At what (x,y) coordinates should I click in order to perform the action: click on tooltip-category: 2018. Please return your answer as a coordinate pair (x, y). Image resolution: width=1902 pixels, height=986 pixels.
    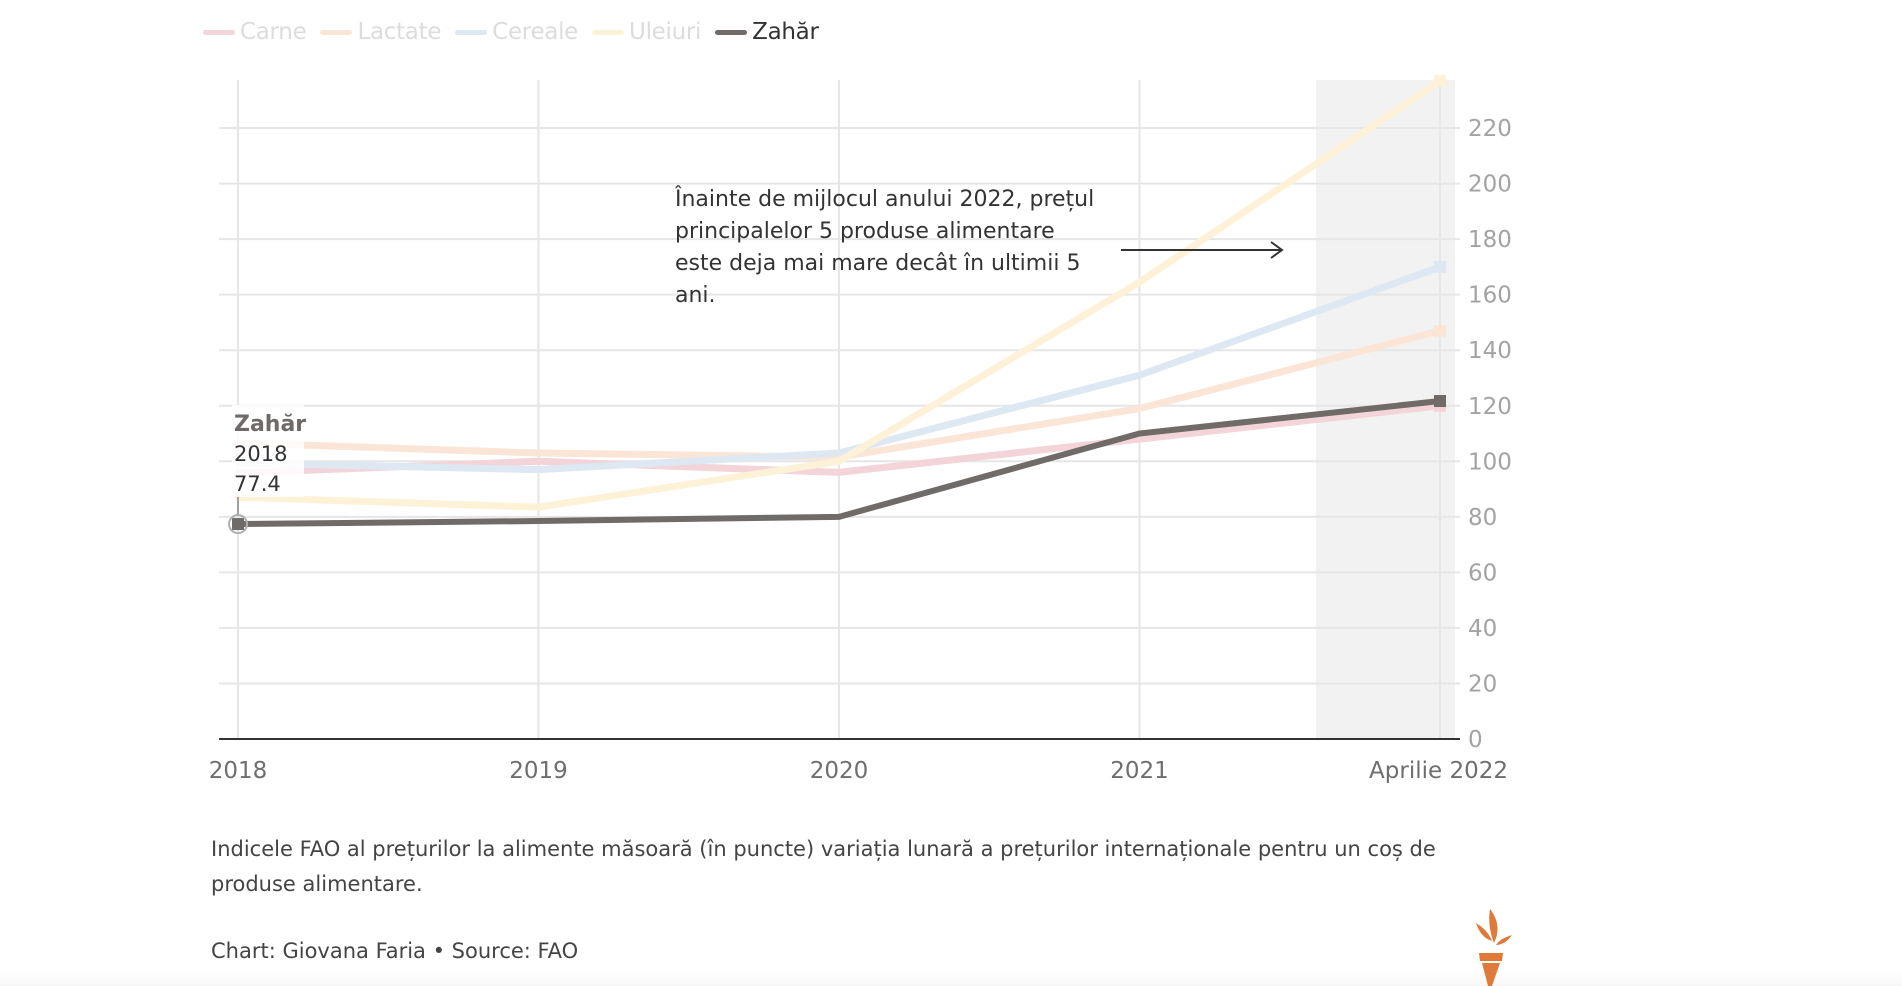
    Looking at the image, I should click on (260, 454).